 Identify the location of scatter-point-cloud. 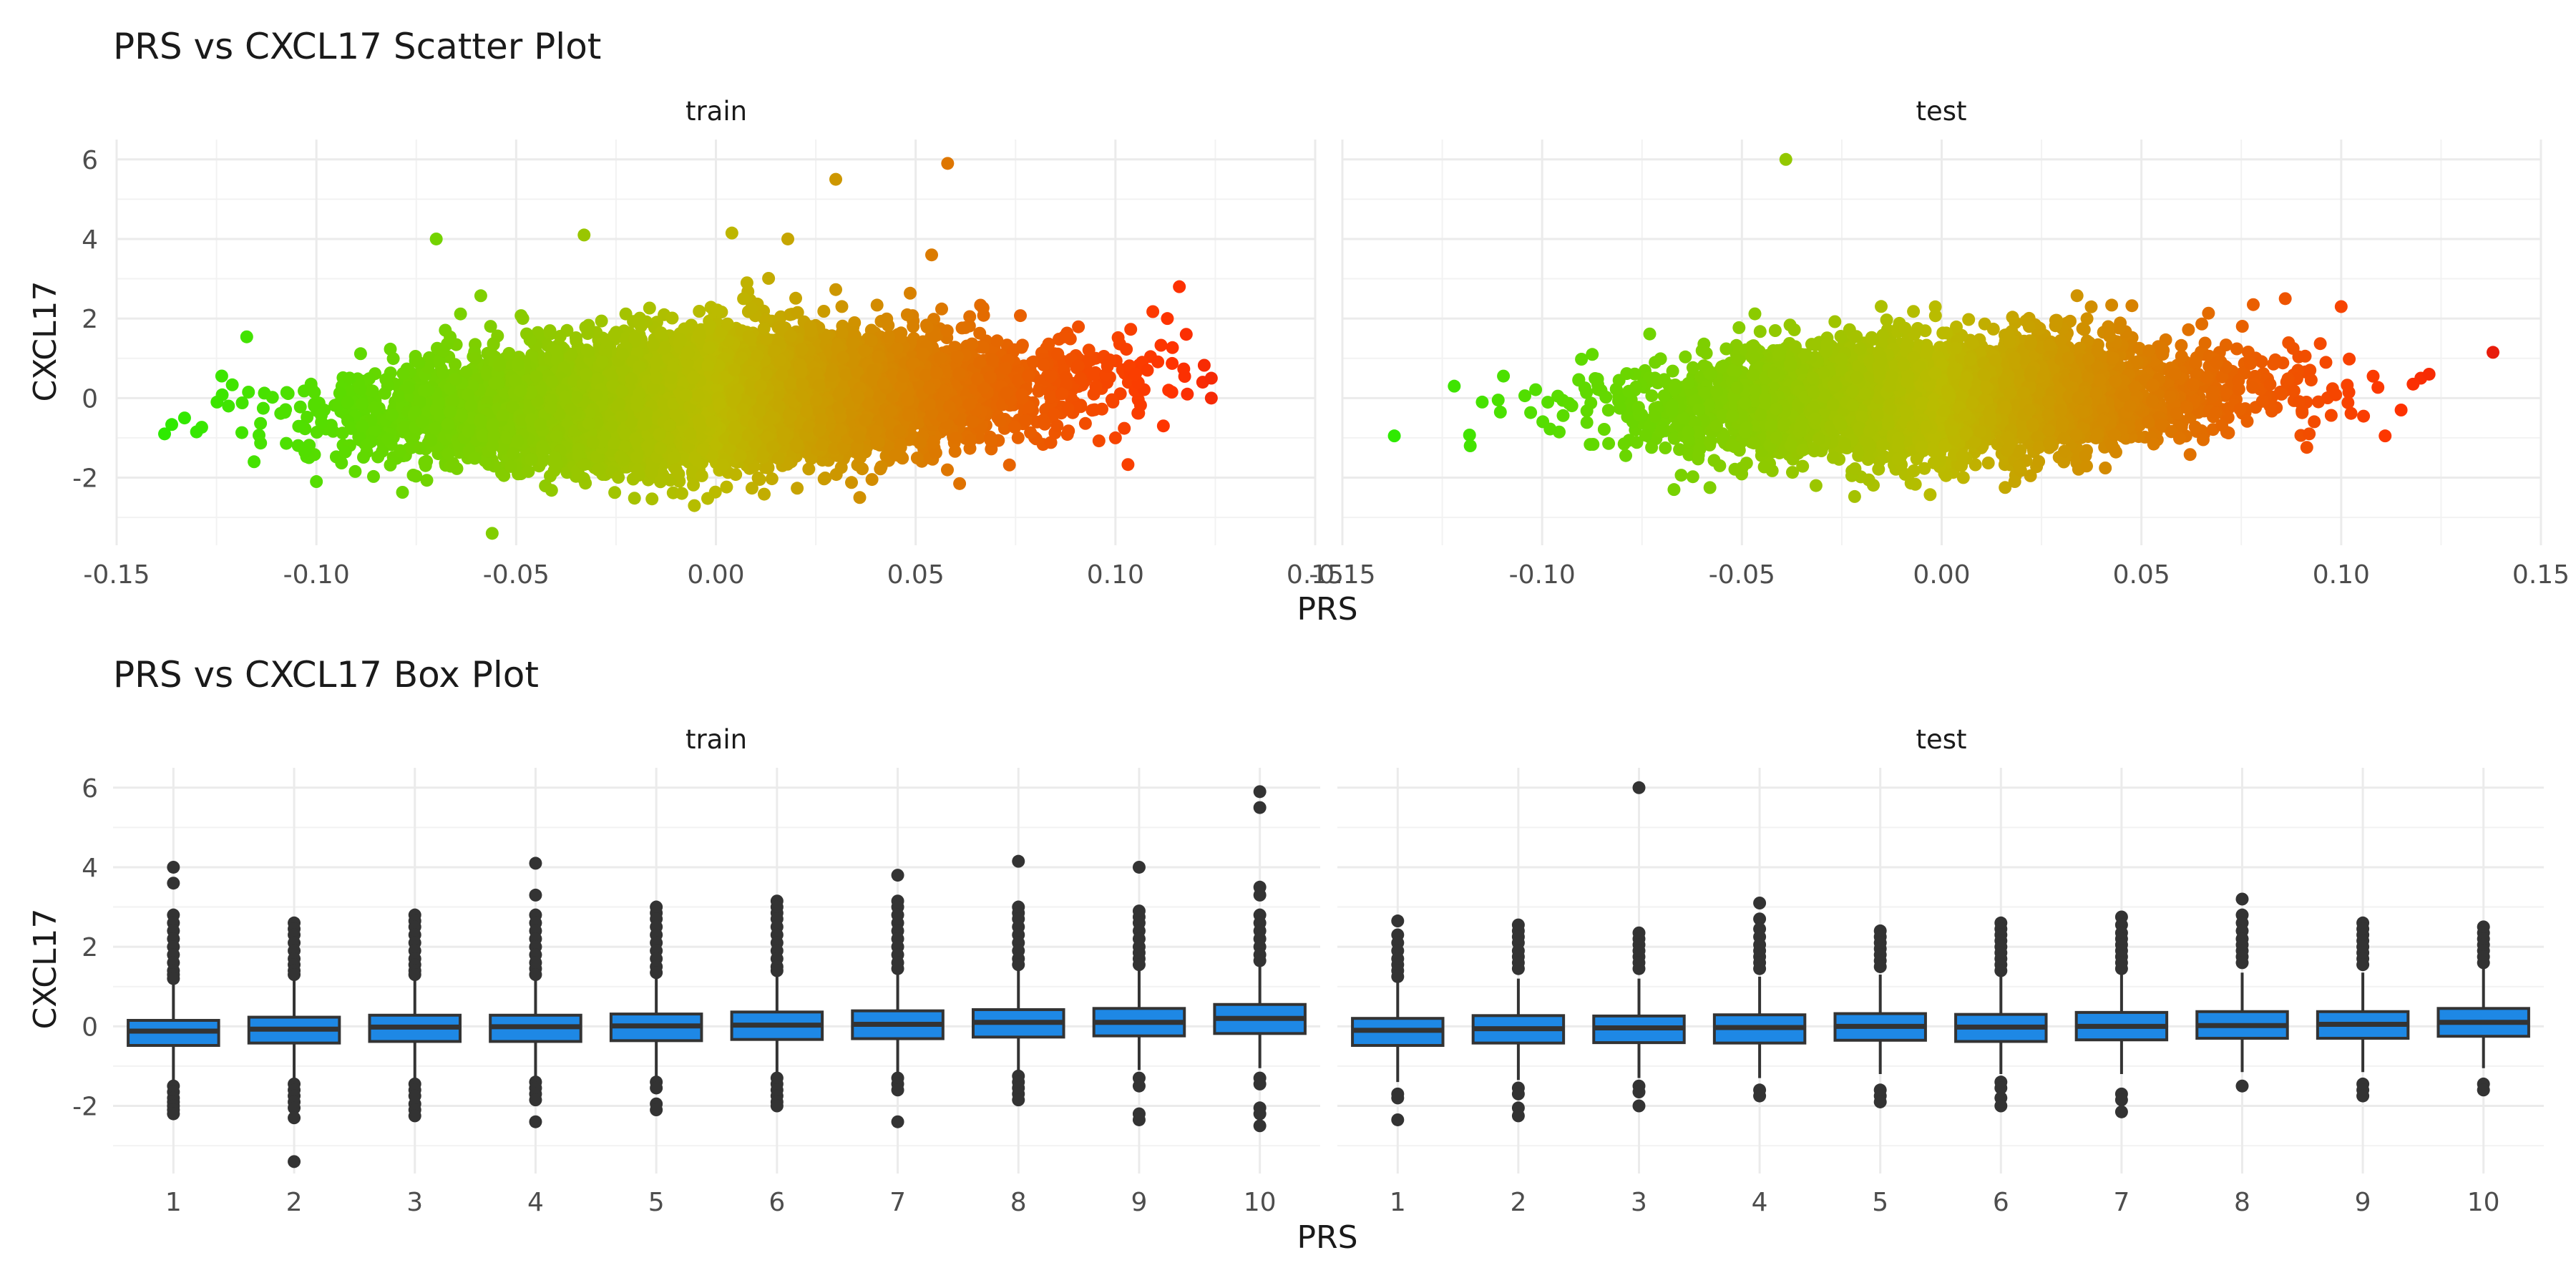
(688, 392).